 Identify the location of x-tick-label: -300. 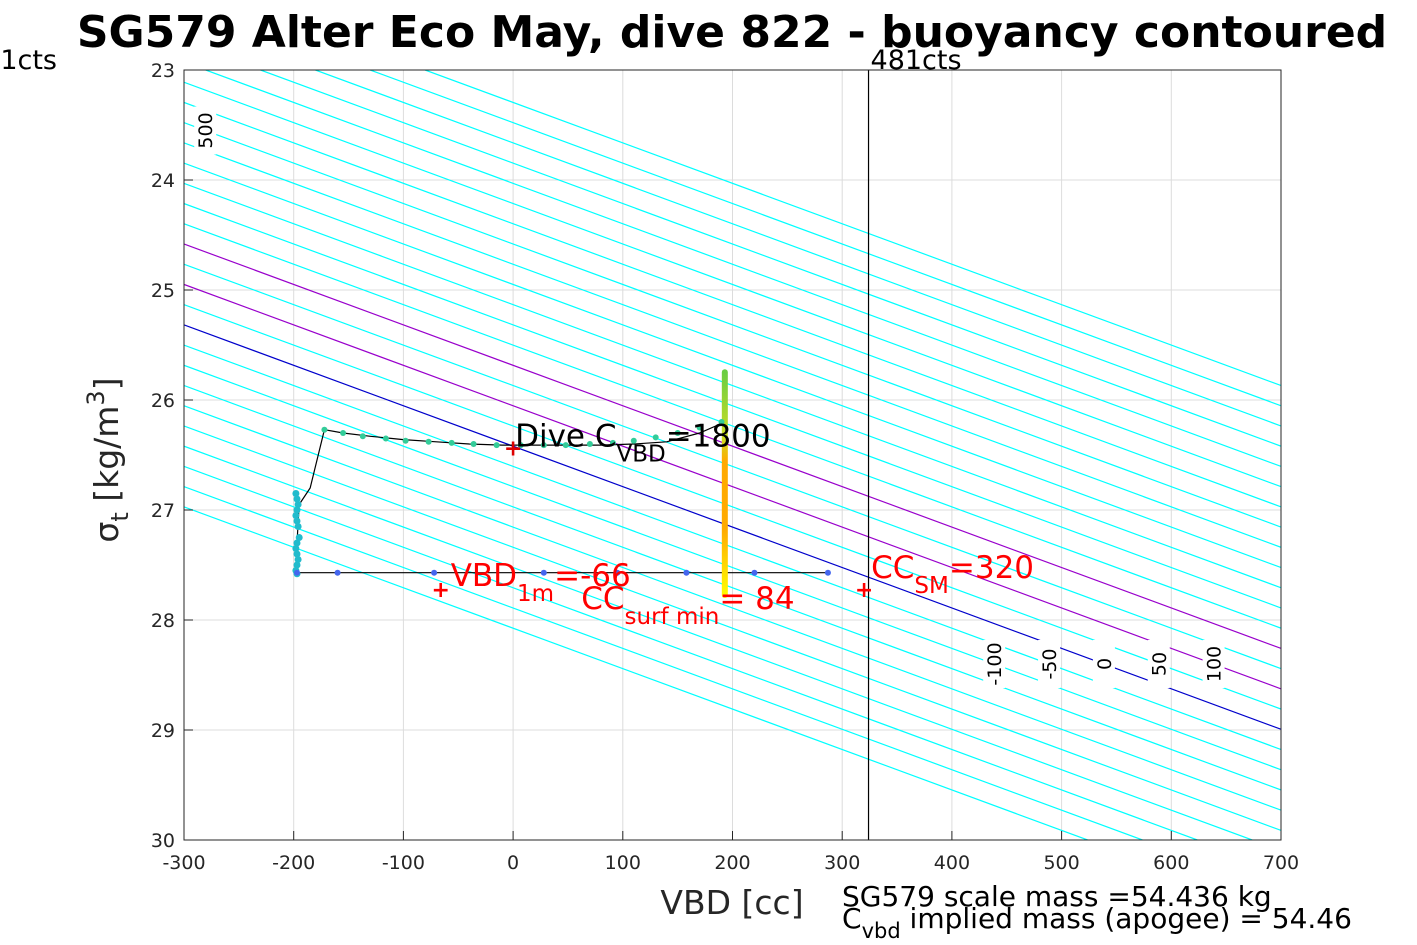
(183, 863).